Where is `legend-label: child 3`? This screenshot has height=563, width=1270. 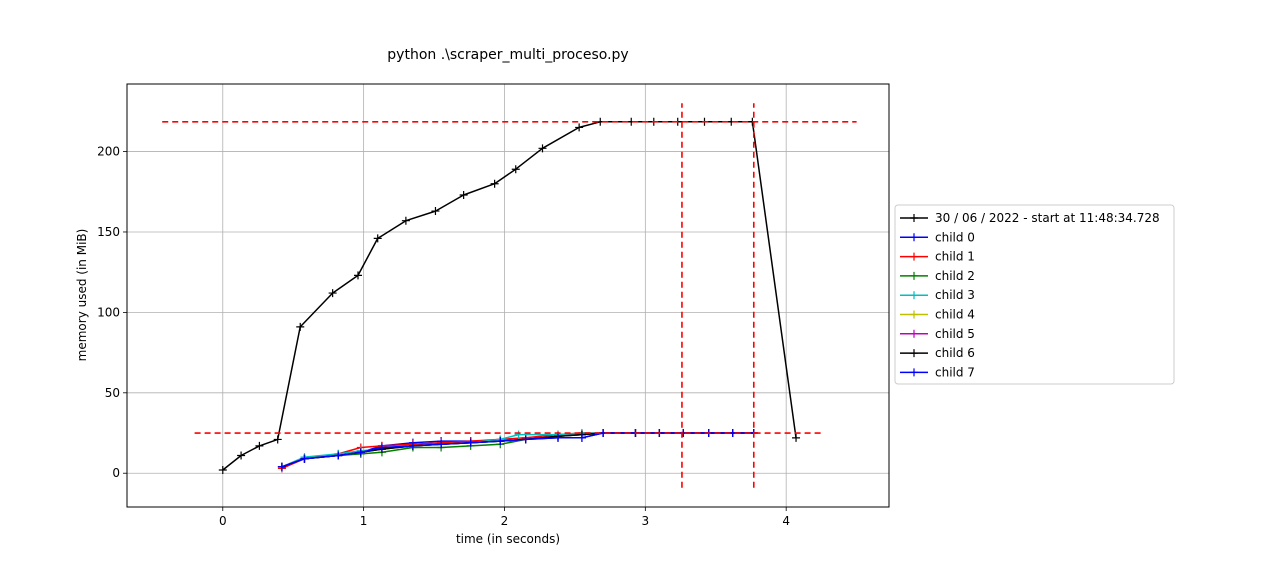
legend-label: child 3 is located at coordinates (955, 295).